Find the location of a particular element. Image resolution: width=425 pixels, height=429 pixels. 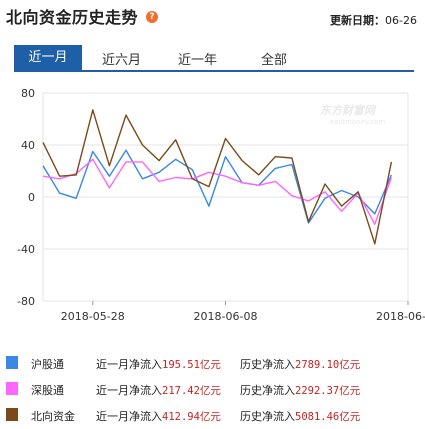

watermark-url: eastmoney.com is located at coordinates (357, 122).